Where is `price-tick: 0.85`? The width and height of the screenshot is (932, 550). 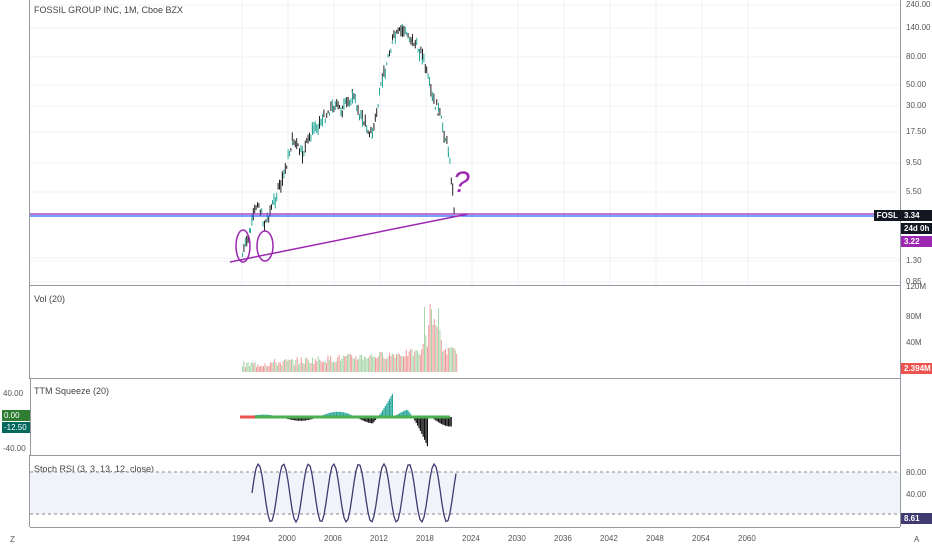
price-tick: 0.85 is located at coordinates (914, 281).